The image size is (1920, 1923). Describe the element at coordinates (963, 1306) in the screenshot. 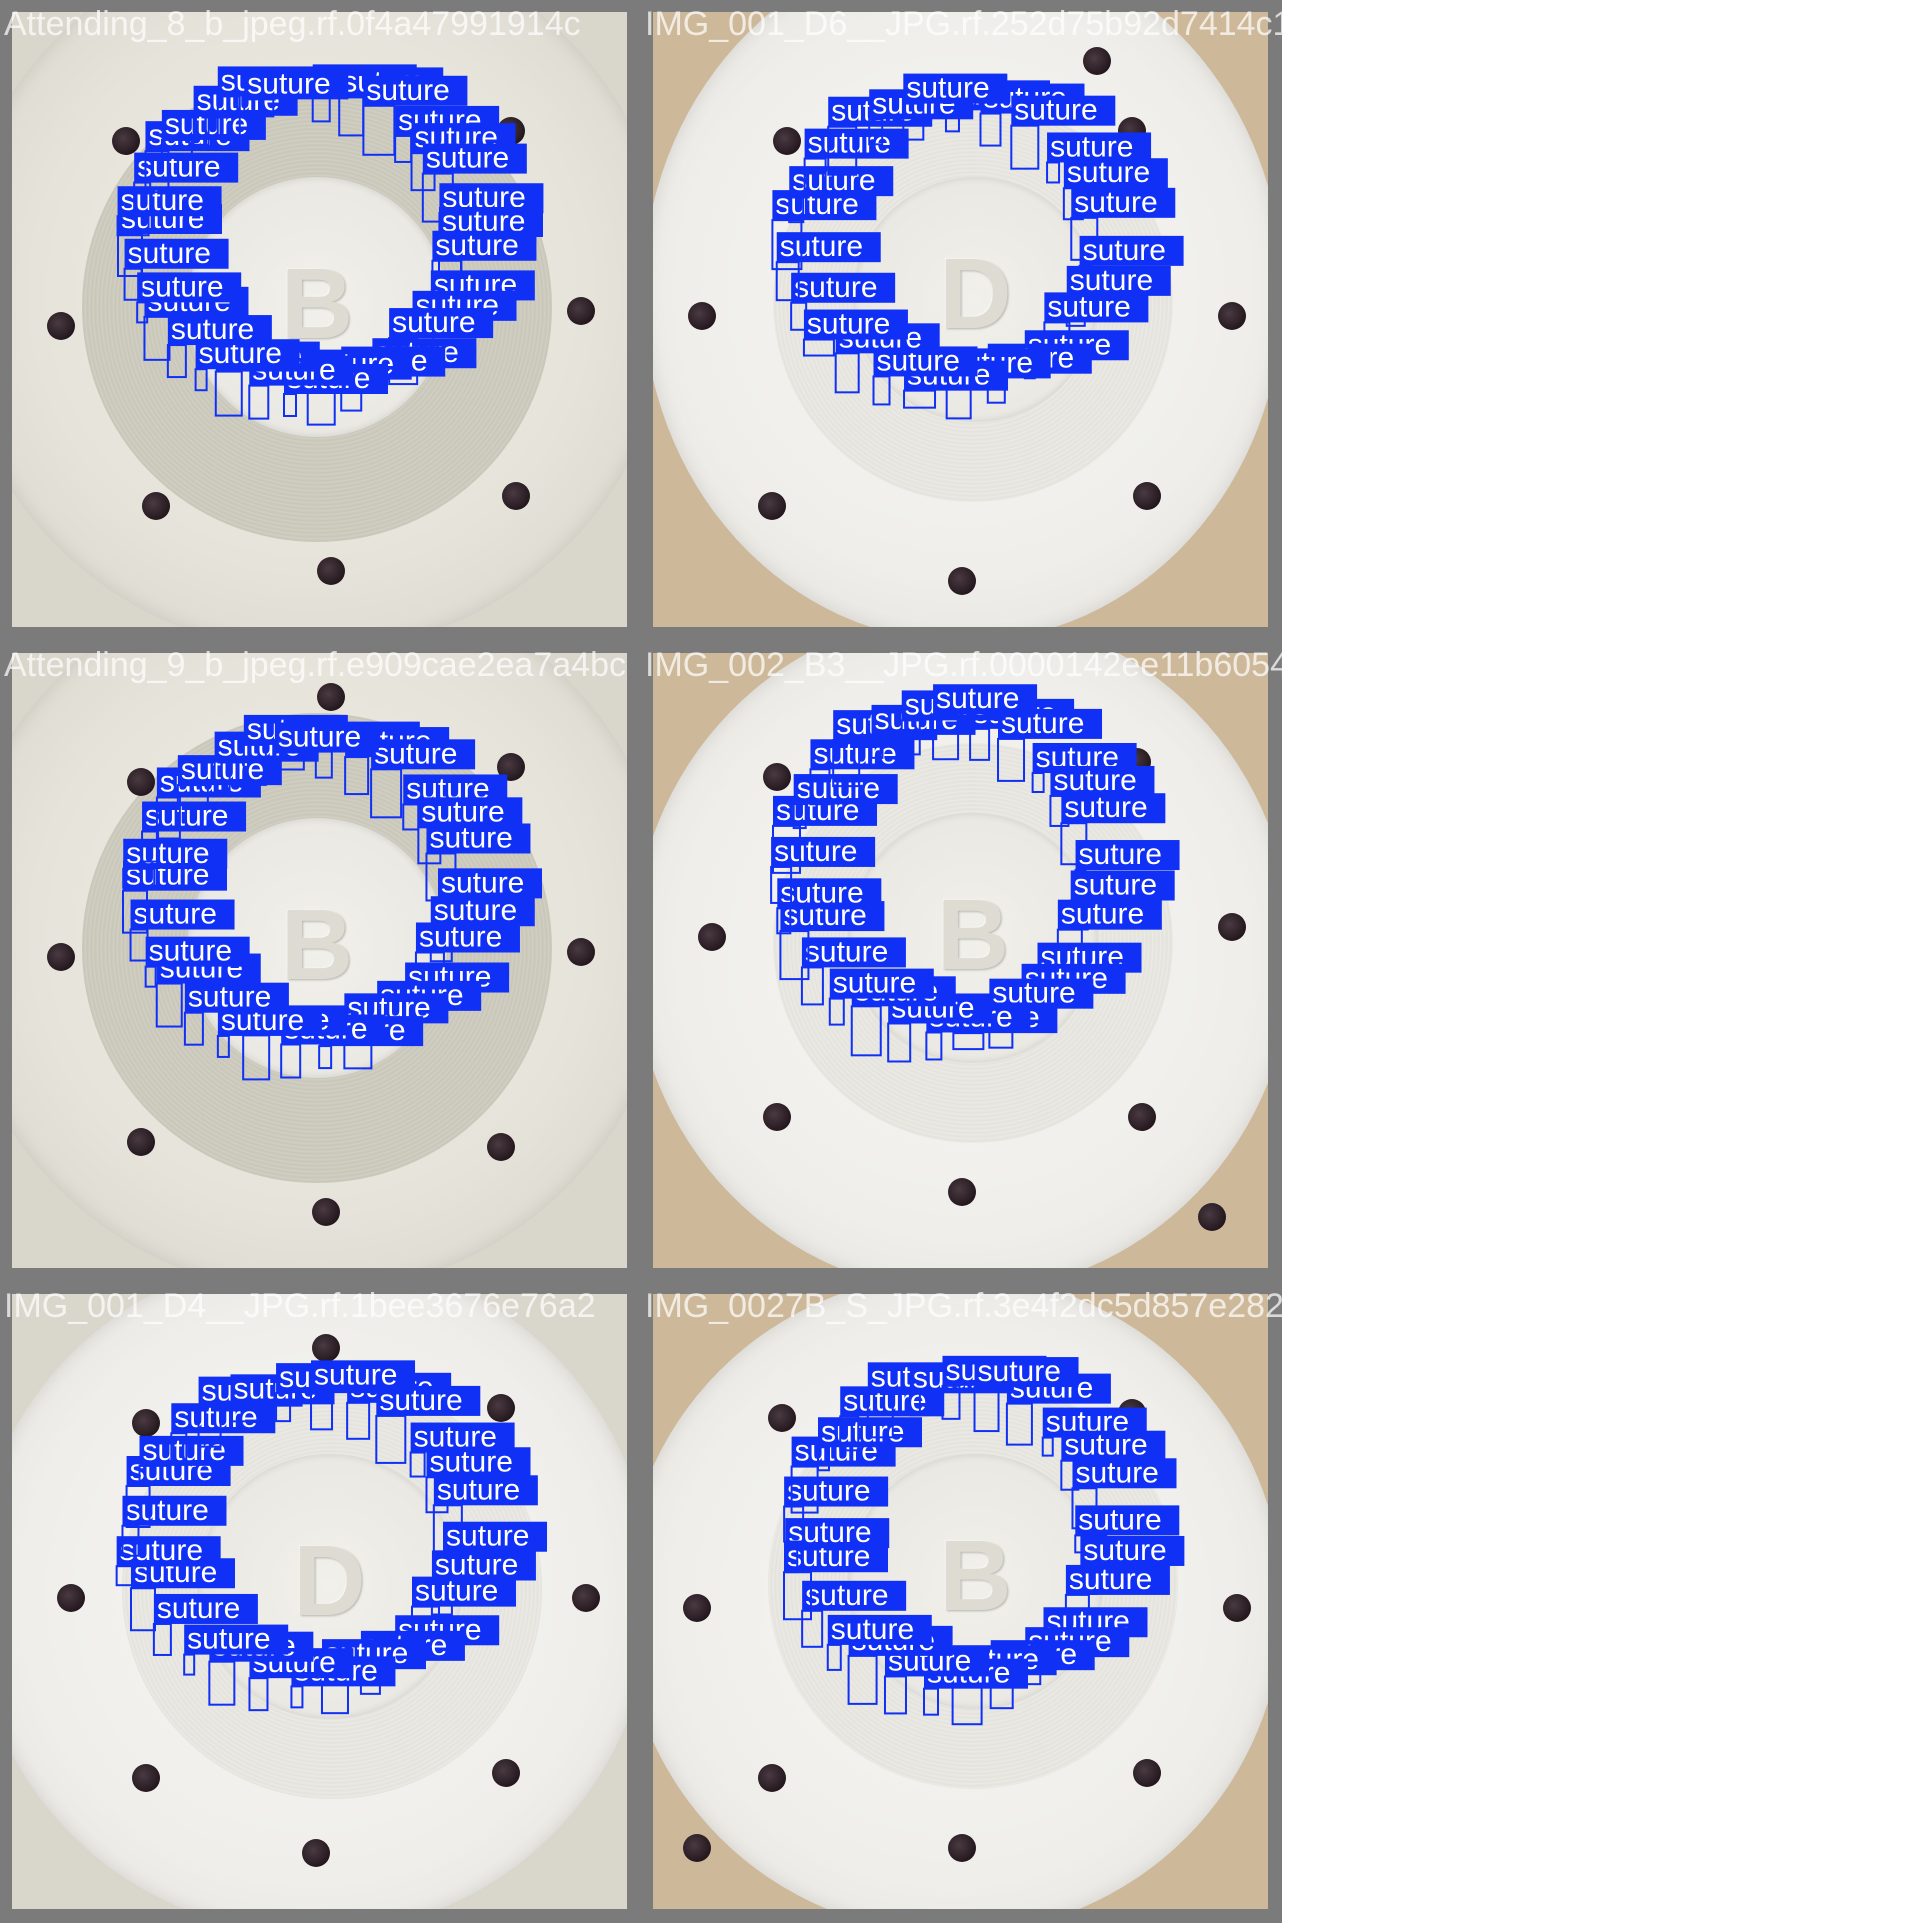

I see `tile-filename: IMG_0027B_S_JPG.rf.3e4f2dc5d857e28276f59` at that location.